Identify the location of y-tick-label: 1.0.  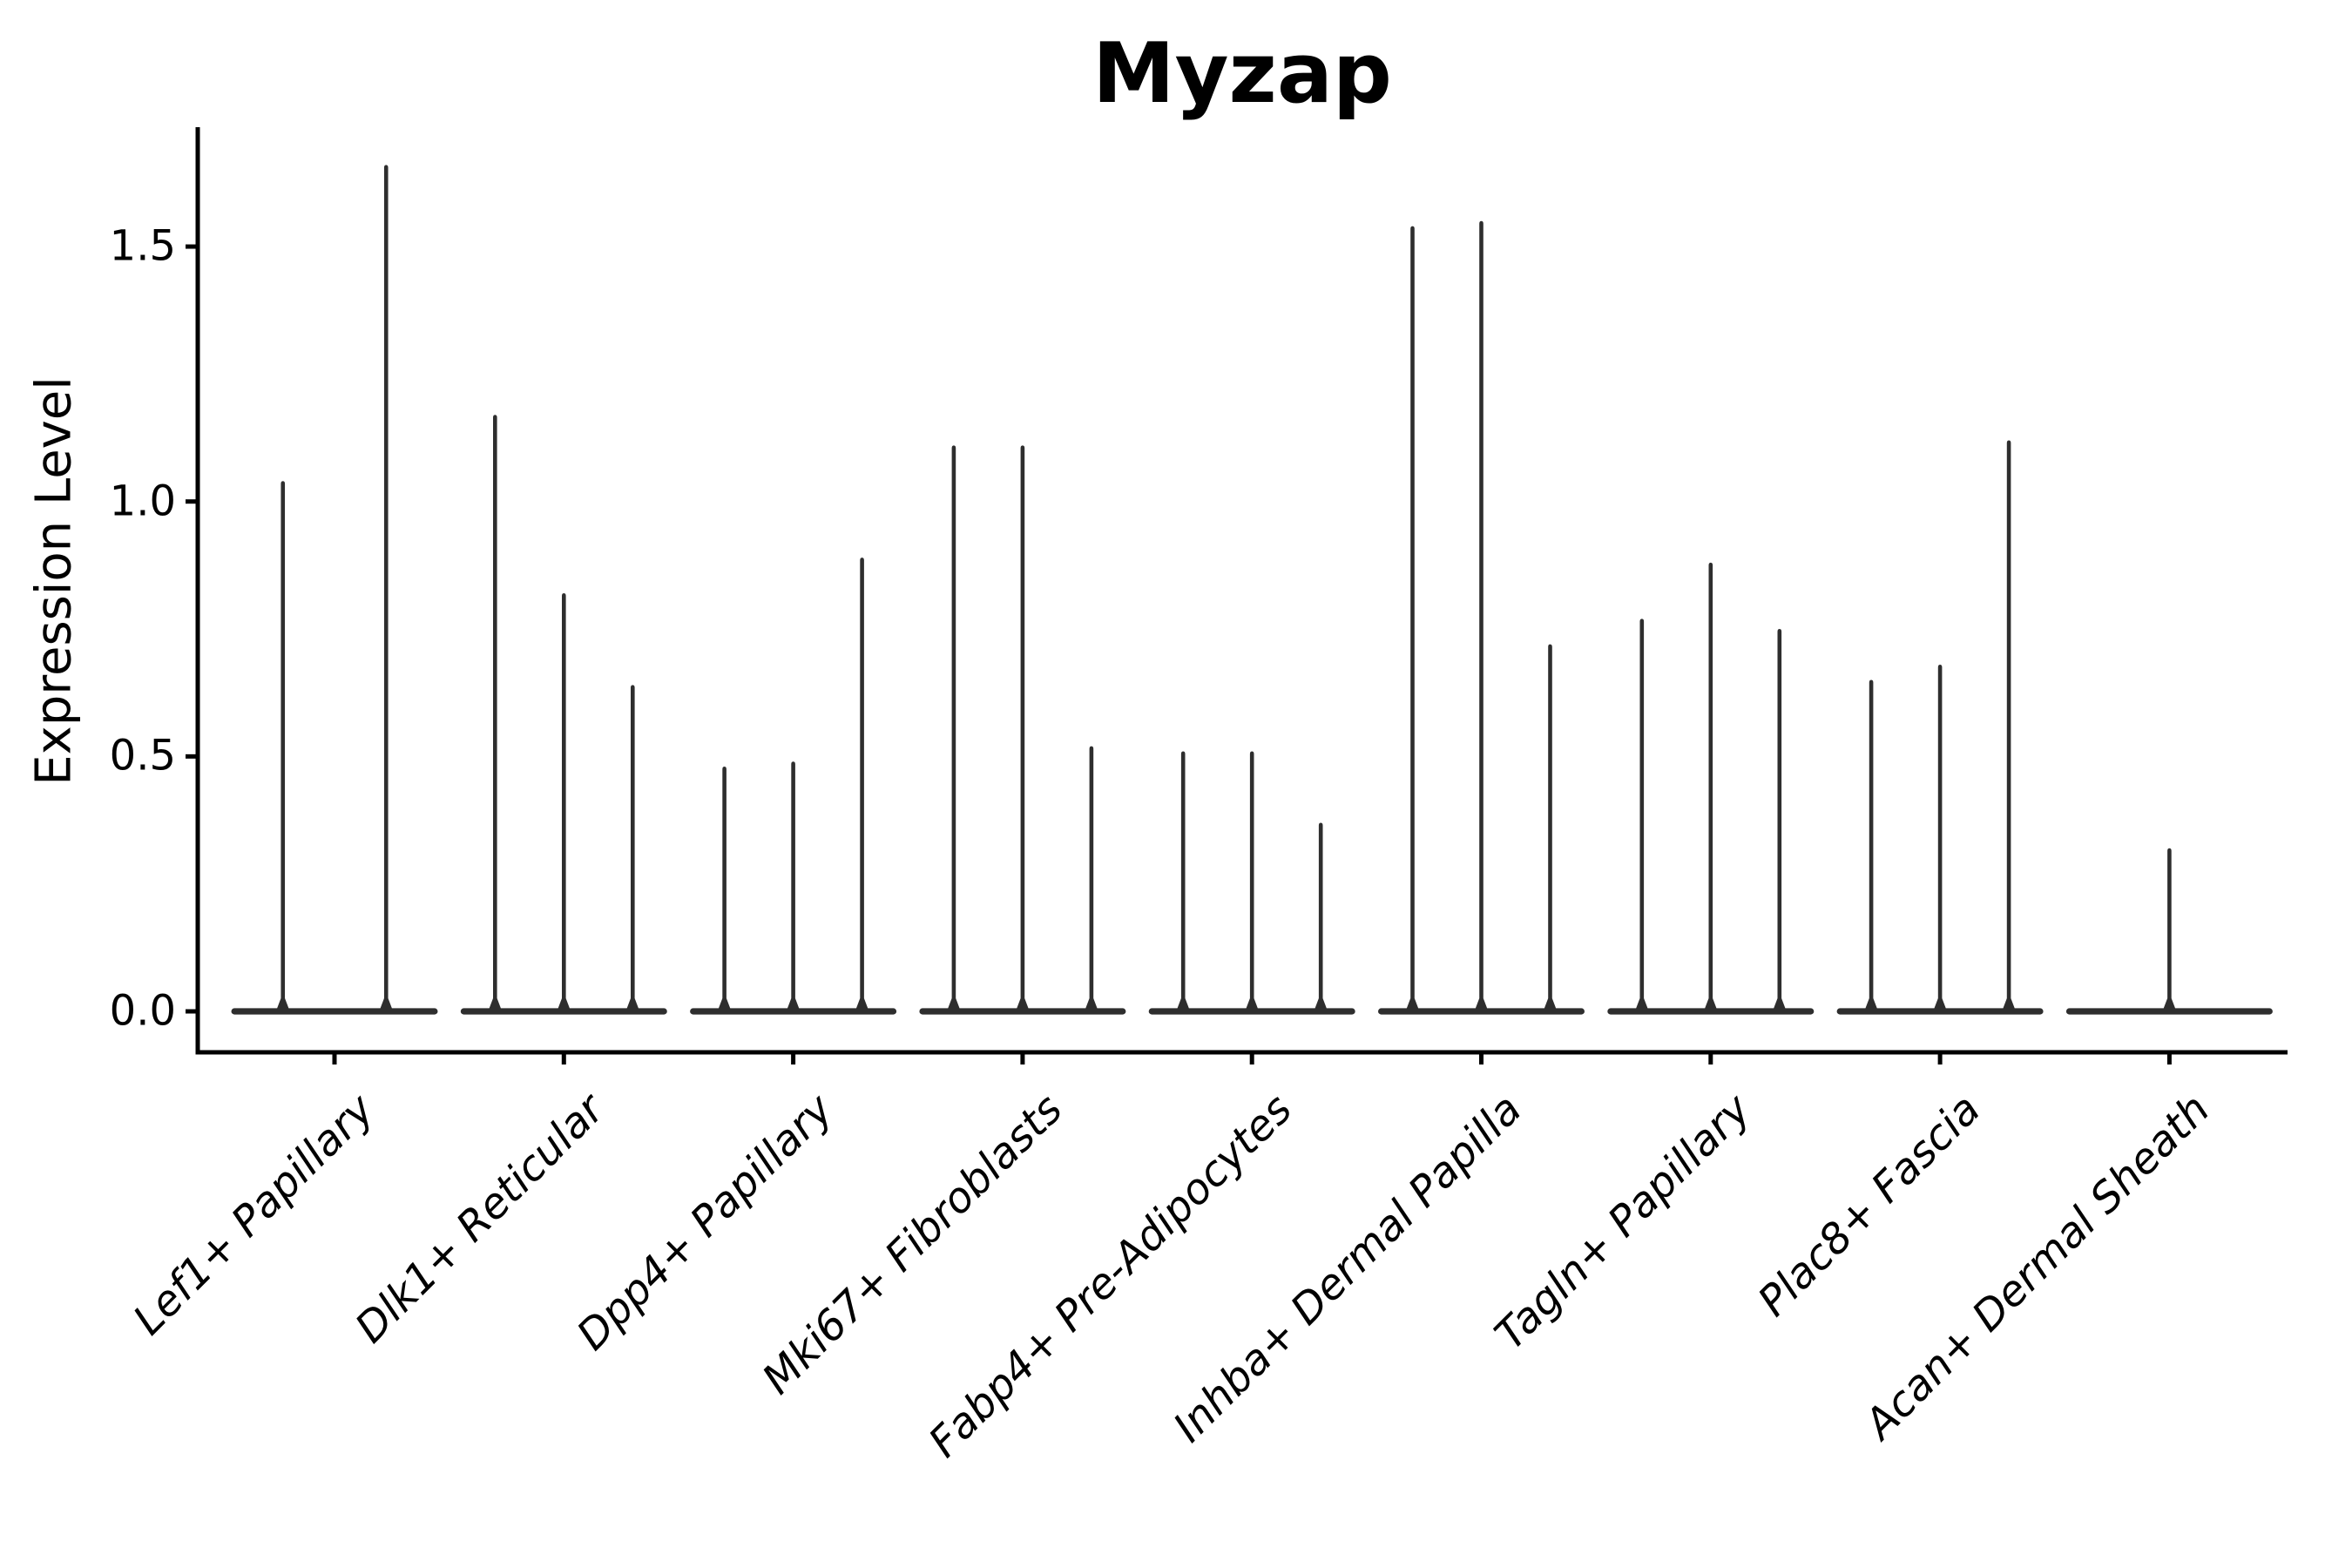
(142, 501).